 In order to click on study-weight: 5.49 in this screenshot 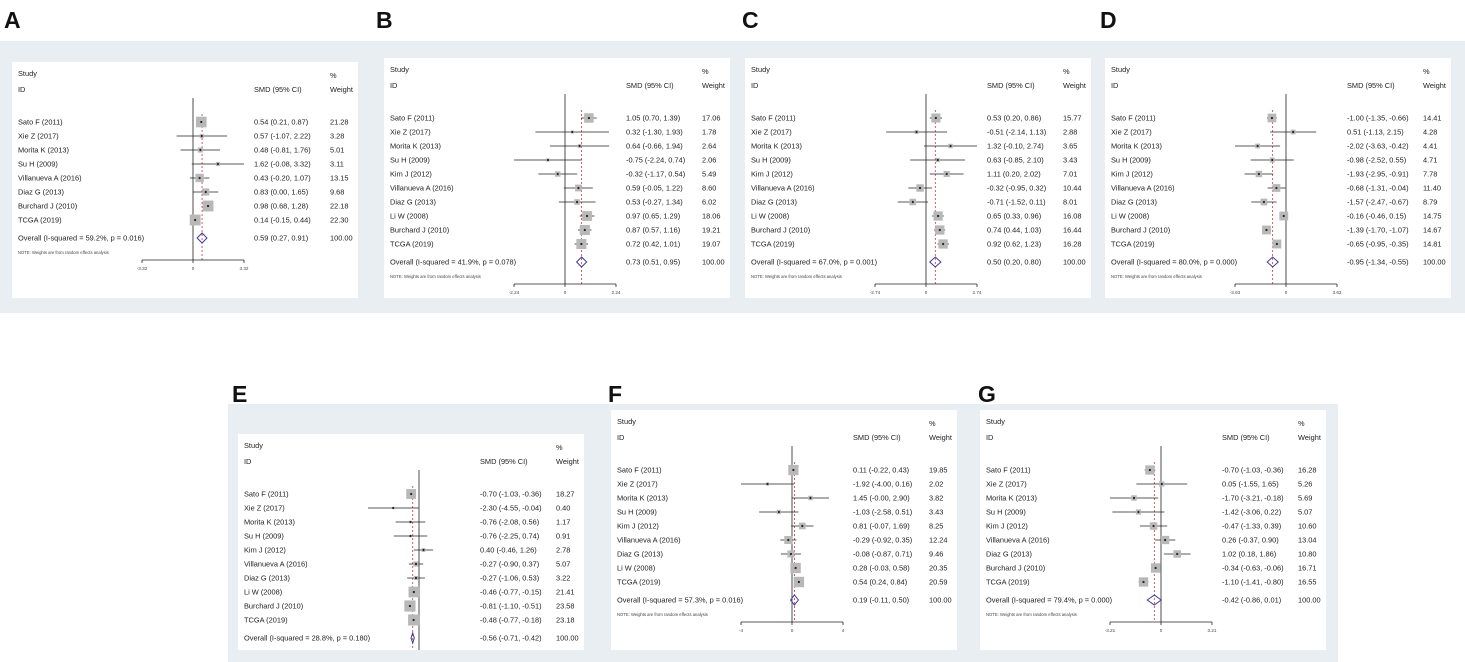, I will do `click(709, 174)`.